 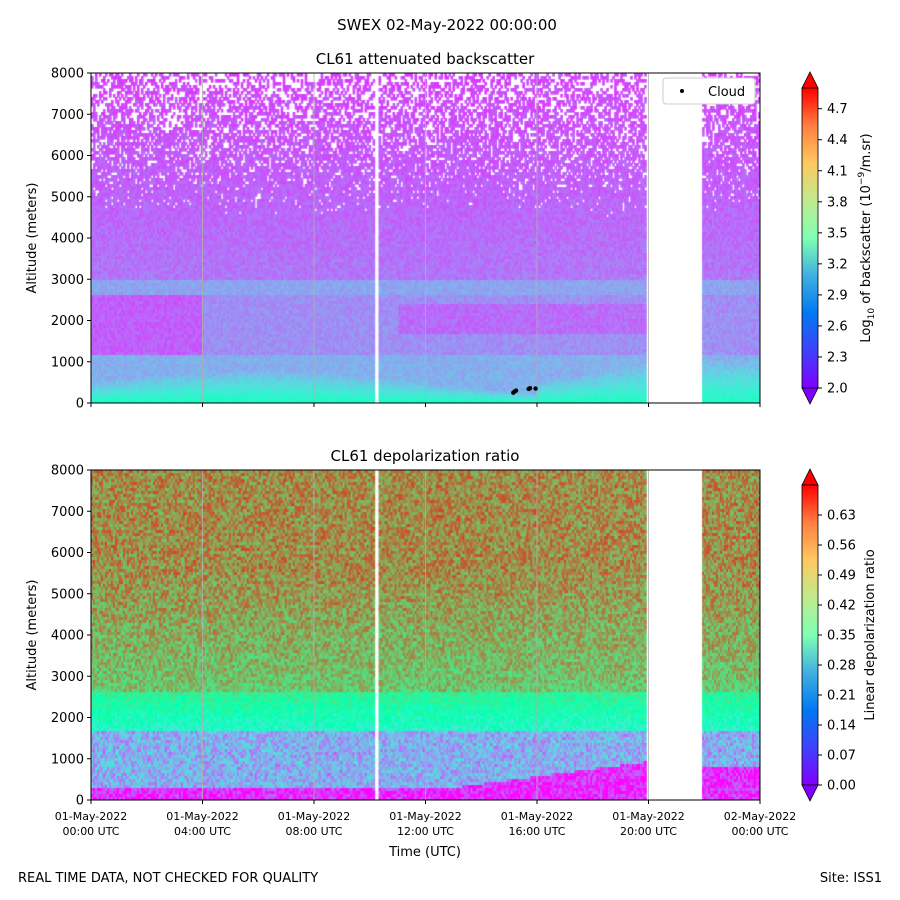 What do you see at coordinates (833, 249) in the screenshot?
I see `backscatter-colorbar-ticks: 2.0 2.3 2.6 2.9 3.2 3.5 3.8 4.1 4.4 4.7` at bounding box center [833, 249].